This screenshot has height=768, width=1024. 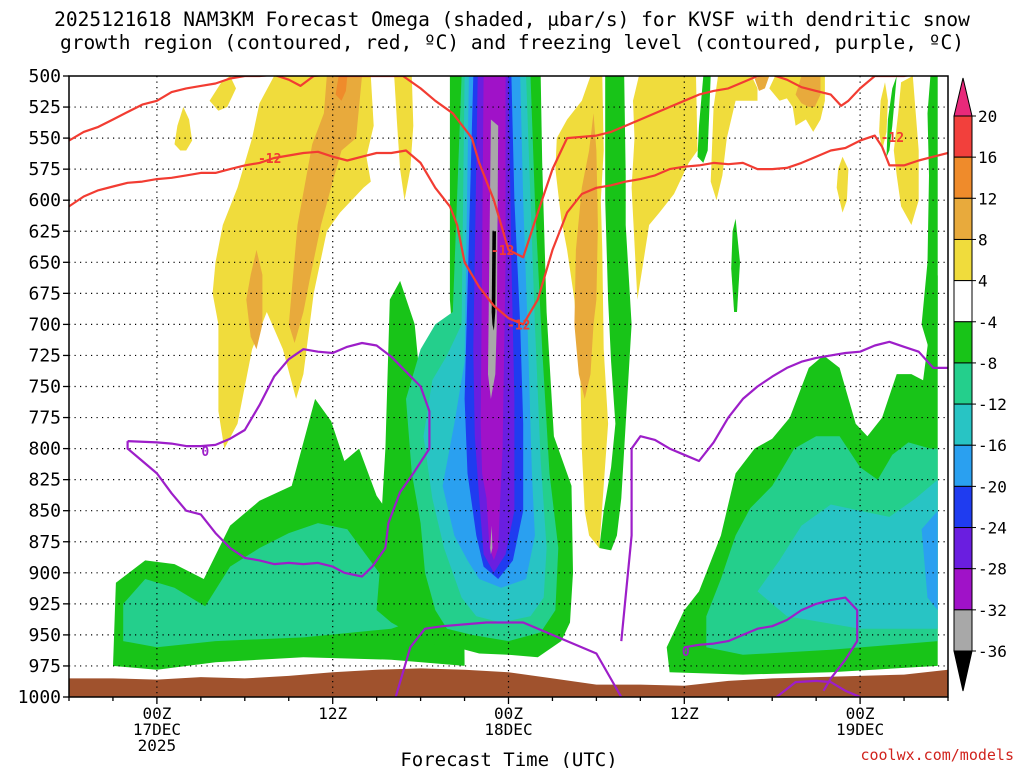 What do you see at coordinates (44, 604) in the screenshot?
I see `y-tick-label-925: 925` at bounding box center [44, 604].